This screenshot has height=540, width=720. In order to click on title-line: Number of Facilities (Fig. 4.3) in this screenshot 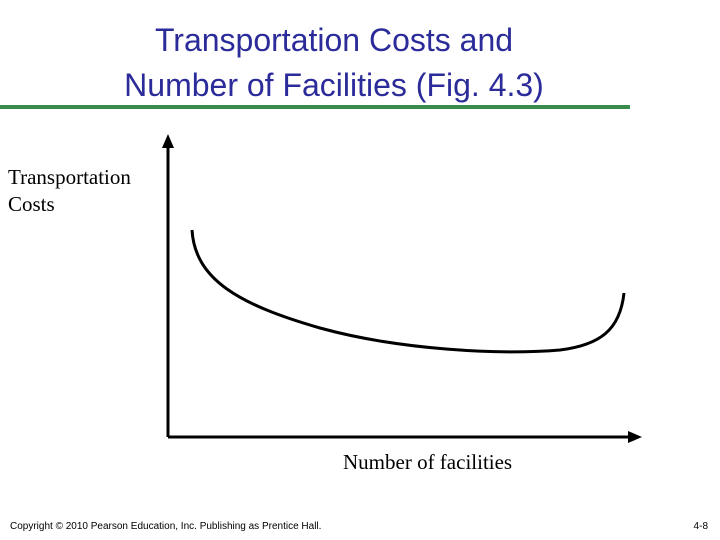, I will do `click(334, 85)`.